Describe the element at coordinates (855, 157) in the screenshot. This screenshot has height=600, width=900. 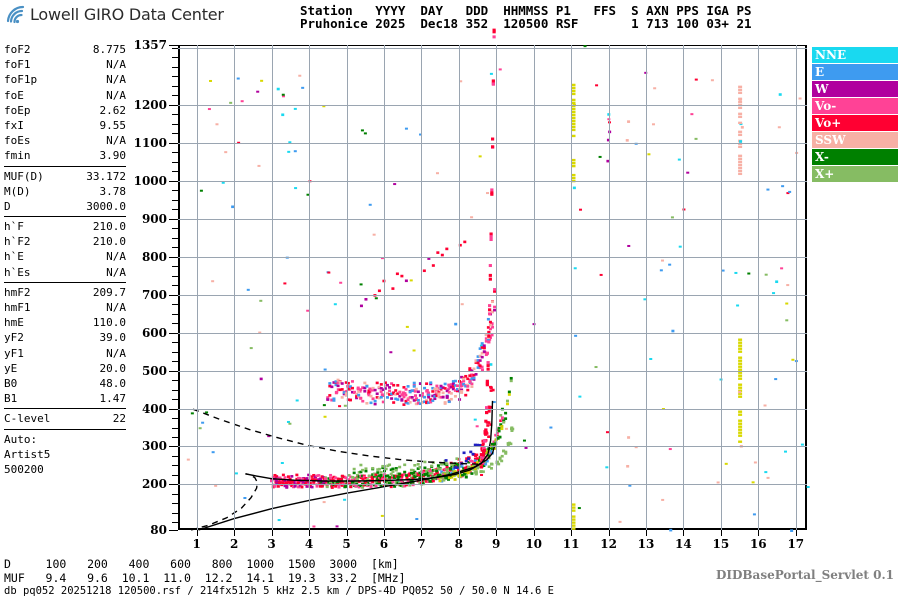
I see `legend-item-x: X-` at that location.